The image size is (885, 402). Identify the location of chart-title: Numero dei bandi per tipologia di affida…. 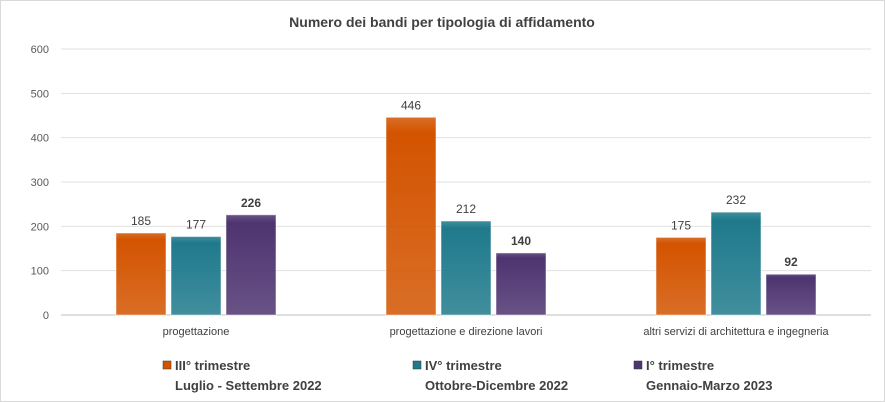
(442, 22).